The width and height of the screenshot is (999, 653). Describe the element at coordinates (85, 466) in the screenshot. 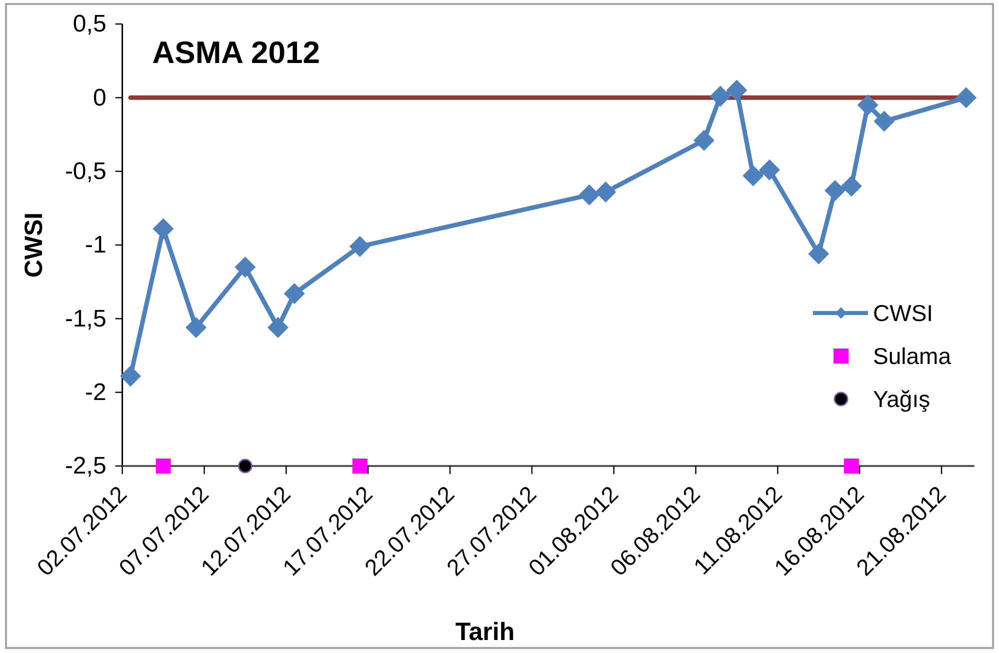

I see `y-tick-label: -2,5` at that location.